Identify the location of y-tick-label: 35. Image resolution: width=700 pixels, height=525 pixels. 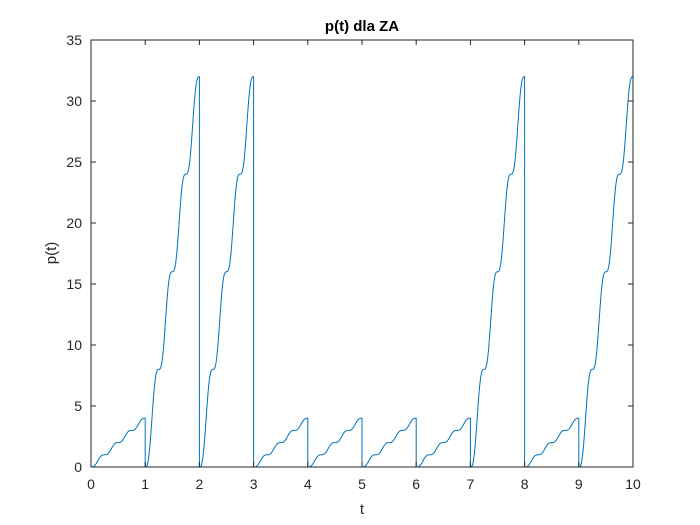
(74, 40).